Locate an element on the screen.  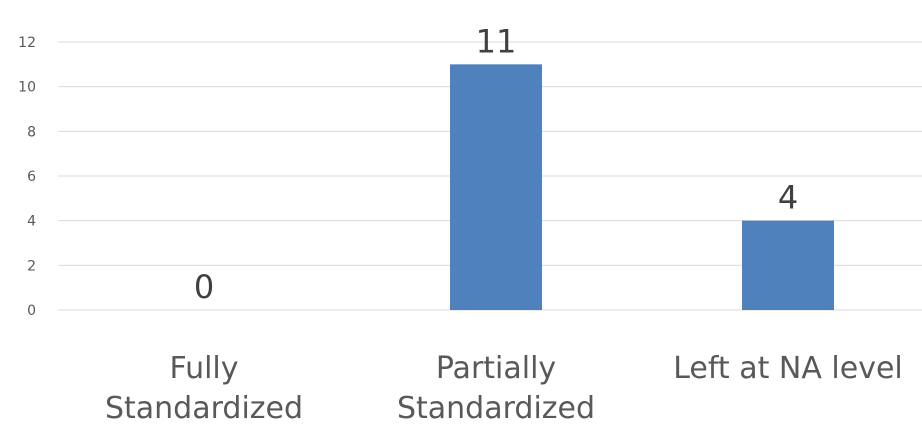
y-tick-label: 10 is located at coordinates (27, 88).